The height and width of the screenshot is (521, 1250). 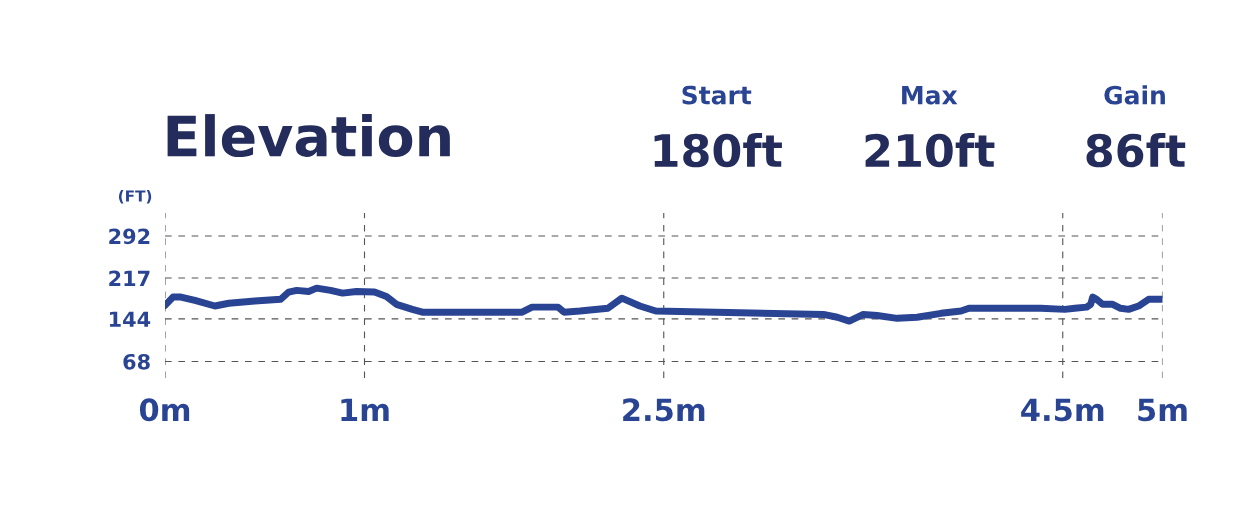 I want to click on x-tick-label: 2.5m, so click(x=664, y=410).